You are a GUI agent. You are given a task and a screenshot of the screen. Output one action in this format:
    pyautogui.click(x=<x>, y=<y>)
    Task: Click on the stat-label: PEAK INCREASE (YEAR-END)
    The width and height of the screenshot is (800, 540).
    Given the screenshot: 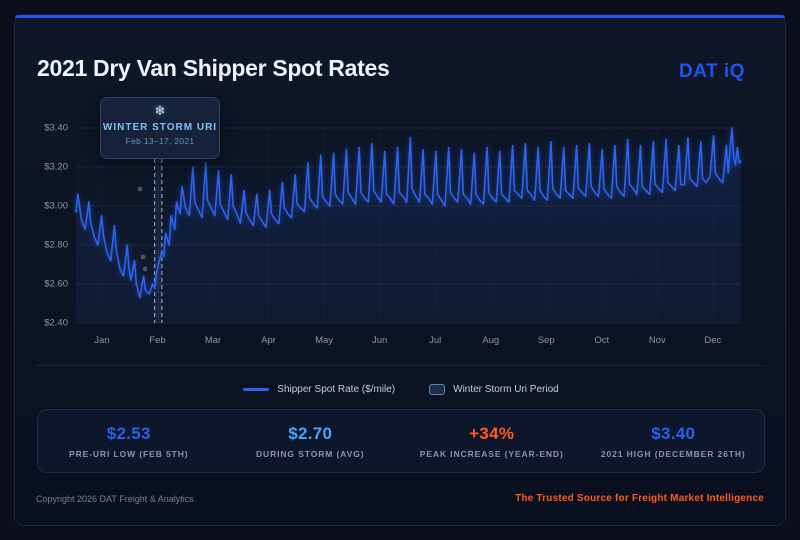 What is the action you would take?
    pyautogui.click(x=491, y=453)
    